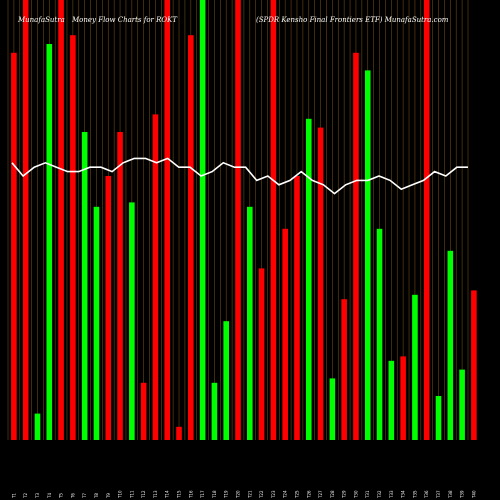 Image resolution: width=500 pixels, height=500 pixels. Describe the element at coordinates (320, 494) in the screenshot. I see `x-tick-label: T27` at that location.